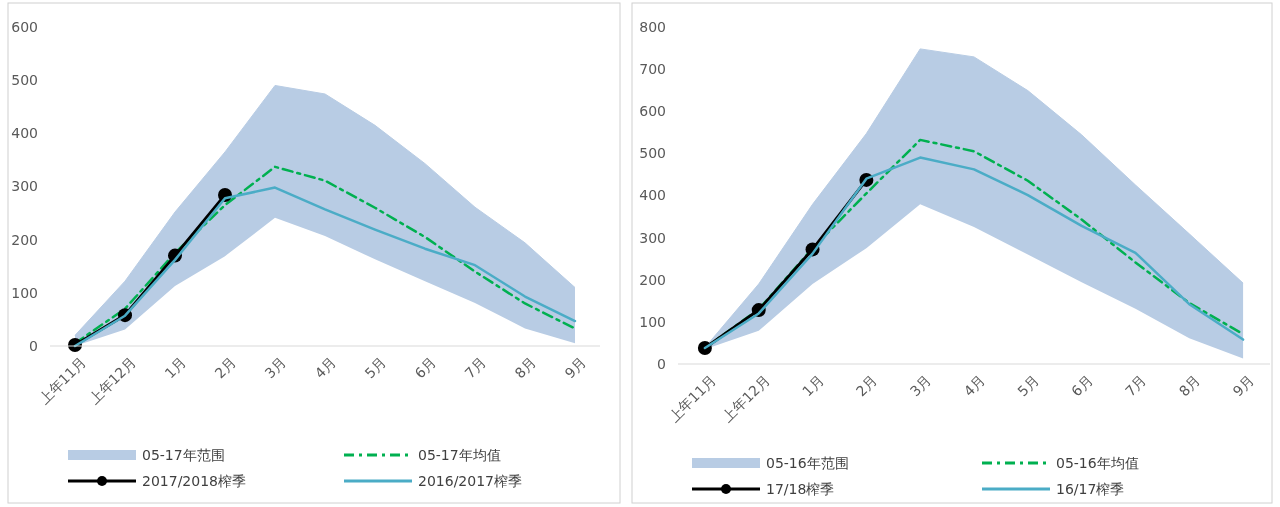 The height and width of the screenshot is (507, 1280). What do you see at coordinates (1097, 462) in the screenshot?
I see `legend-label: 05-16年均值` at bounding box center [1097, 462].